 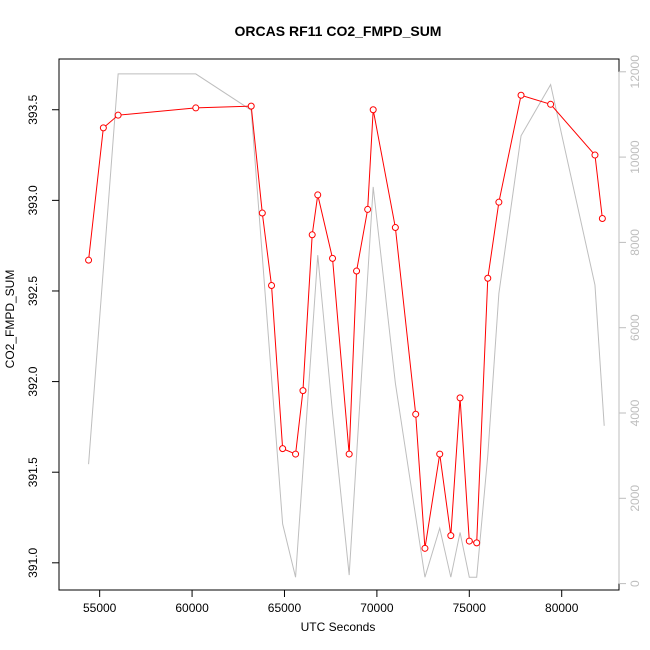 What do you see at coordinates (192, 608) in the screenshot?
I see `x-tick-label: 60000` at bounding box center [192, 608].